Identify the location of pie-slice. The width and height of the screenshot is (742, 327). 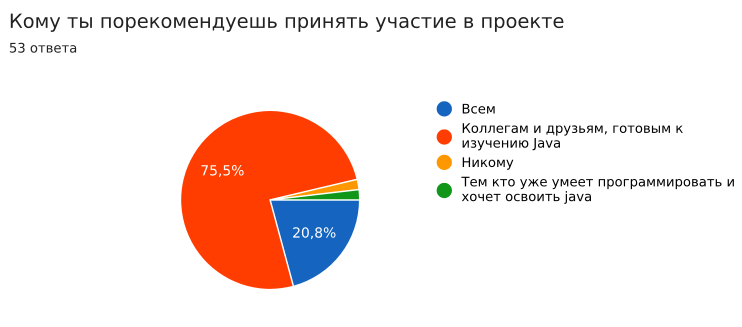
(269, 200).